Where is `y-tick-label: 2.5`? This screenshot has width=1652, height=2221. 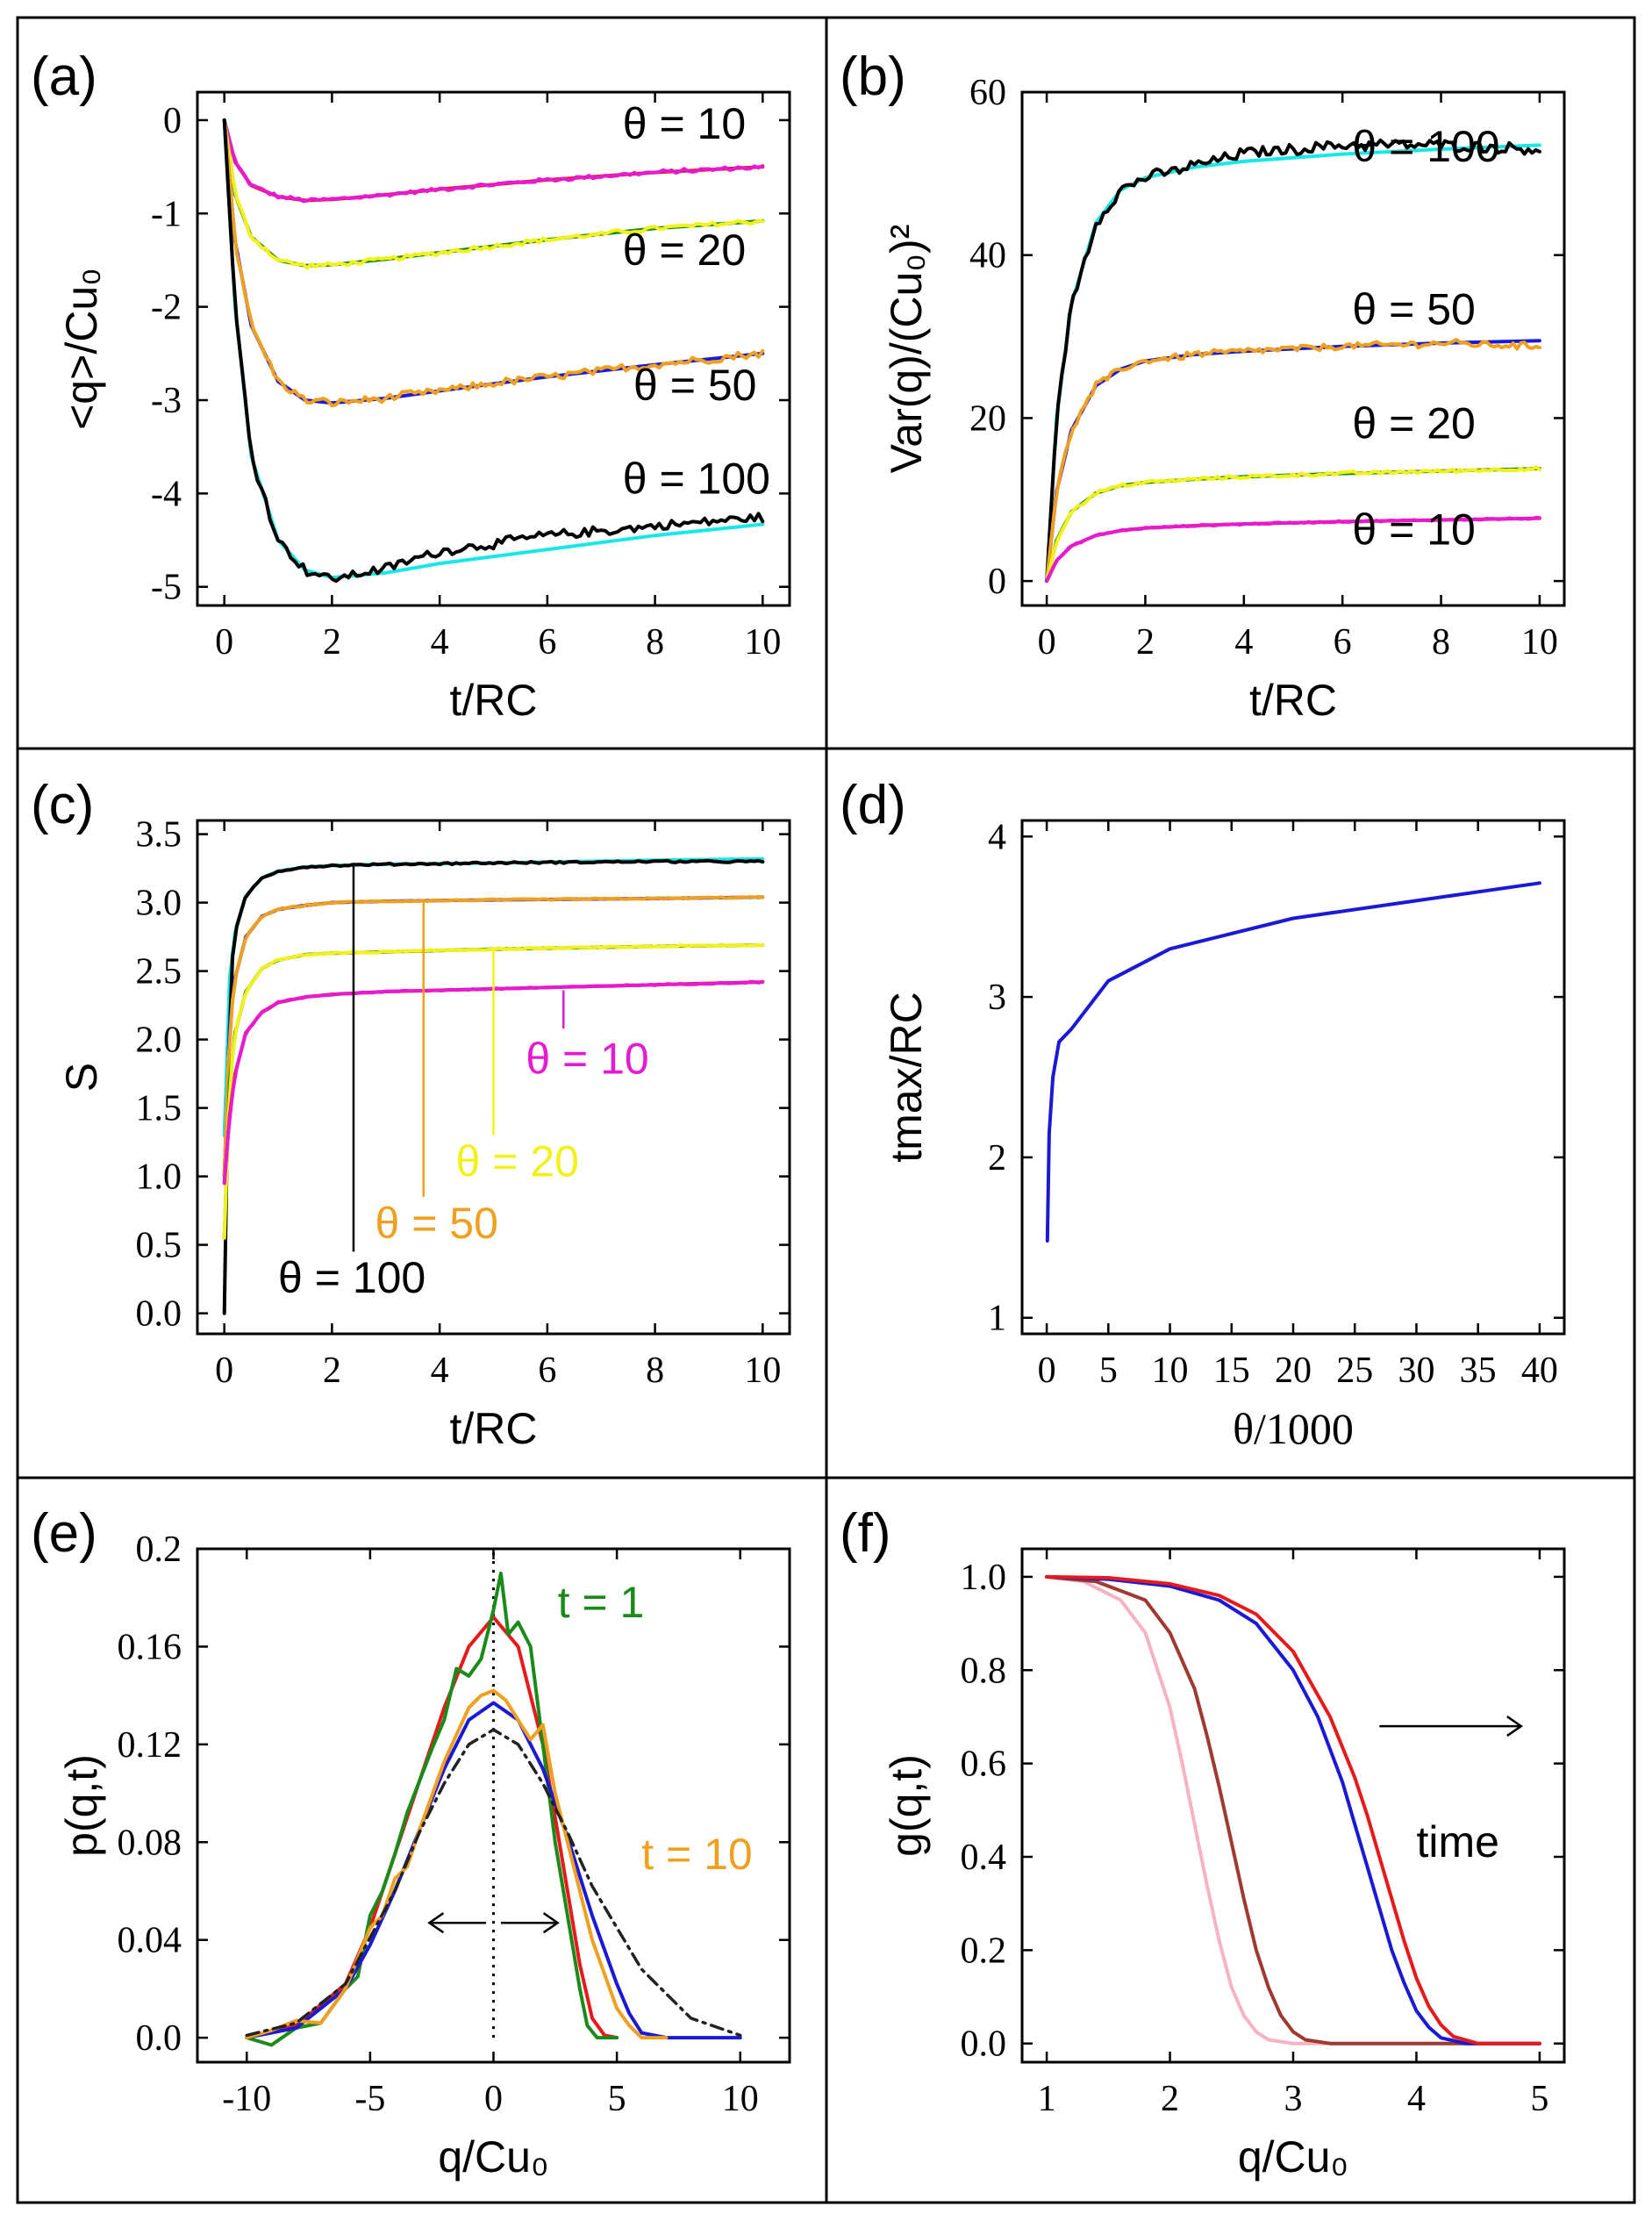 y-tick-label: 2.5 is located at coordinates (159, 972).